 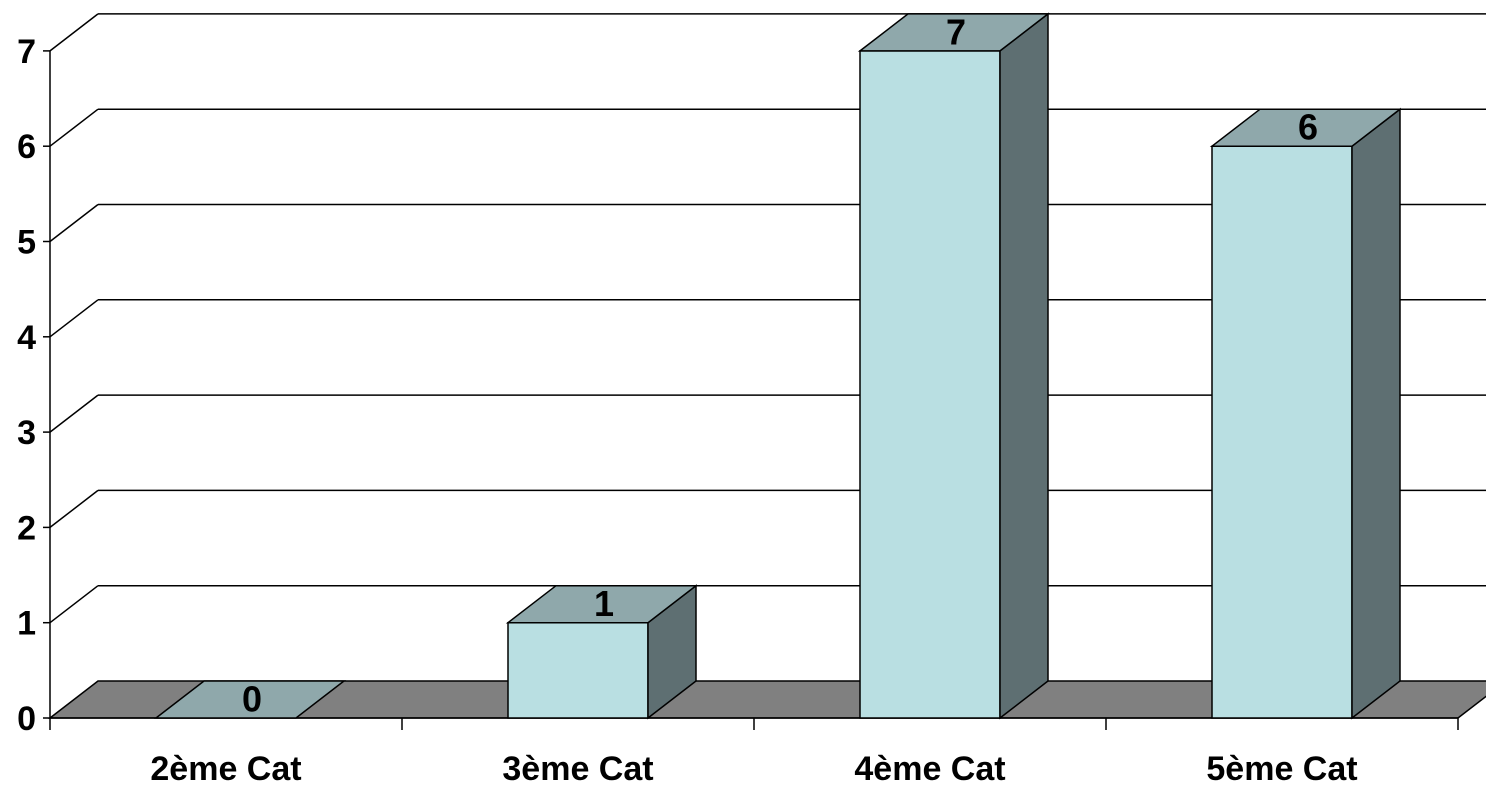 I want to click on y-tick-label: 4, so click(x=26, y=338).